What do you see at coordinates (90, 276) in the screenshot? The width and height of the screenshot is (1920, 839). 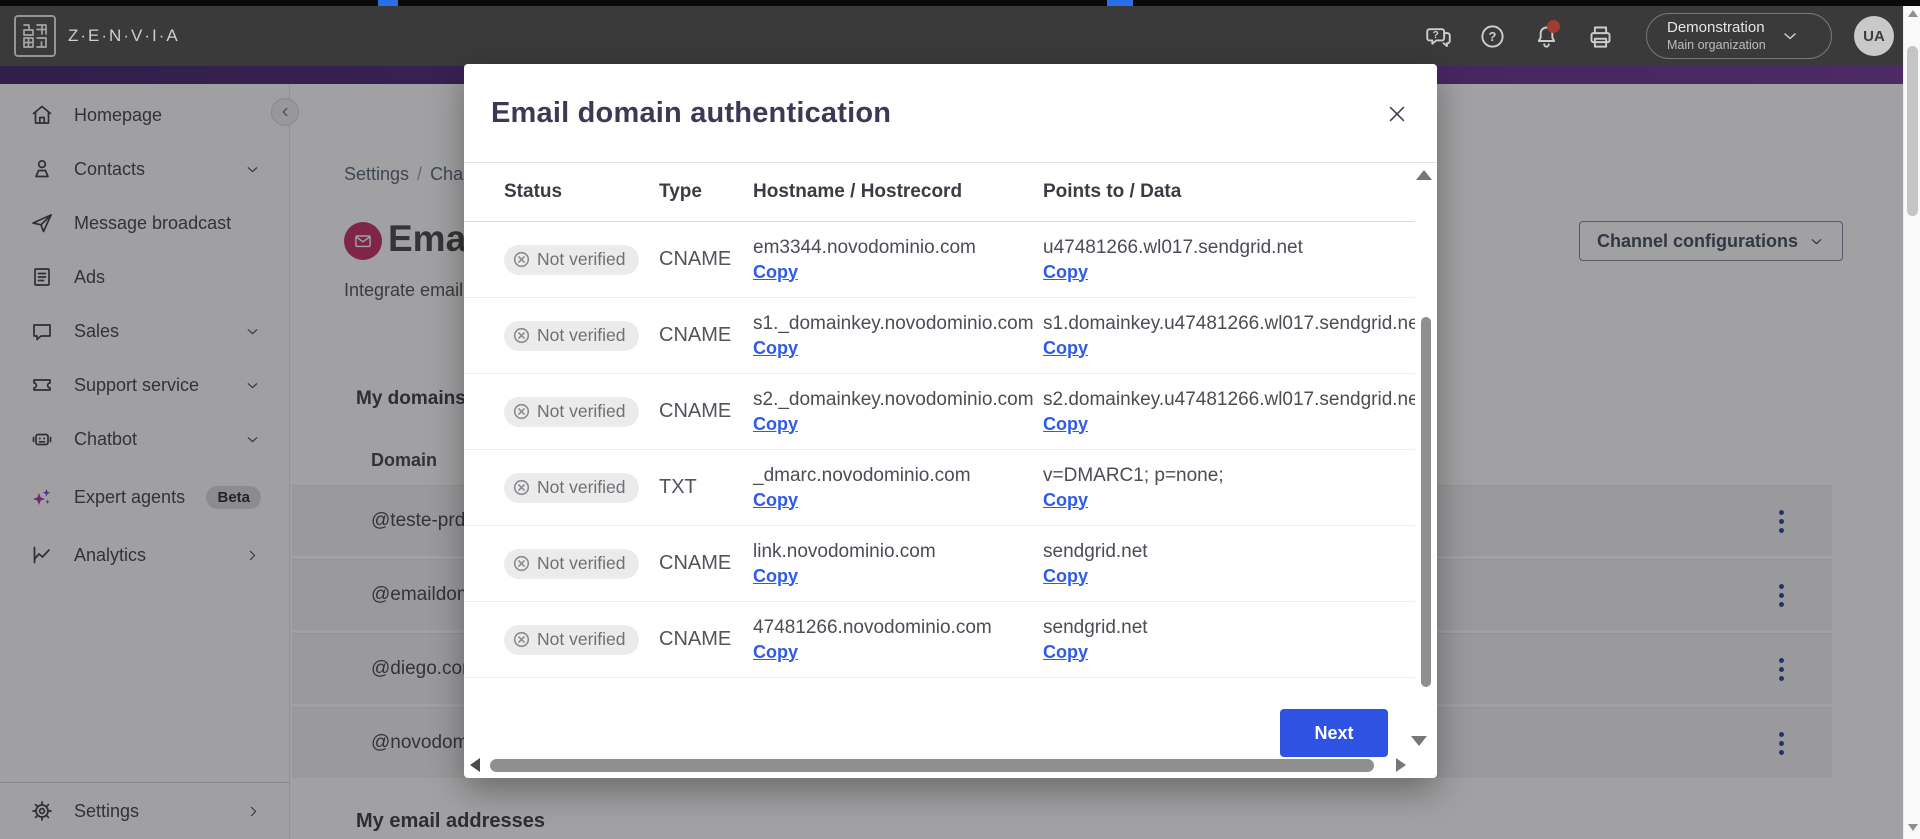 I see `sidebar-item-label: Ads` at bounding box center [90, 276].